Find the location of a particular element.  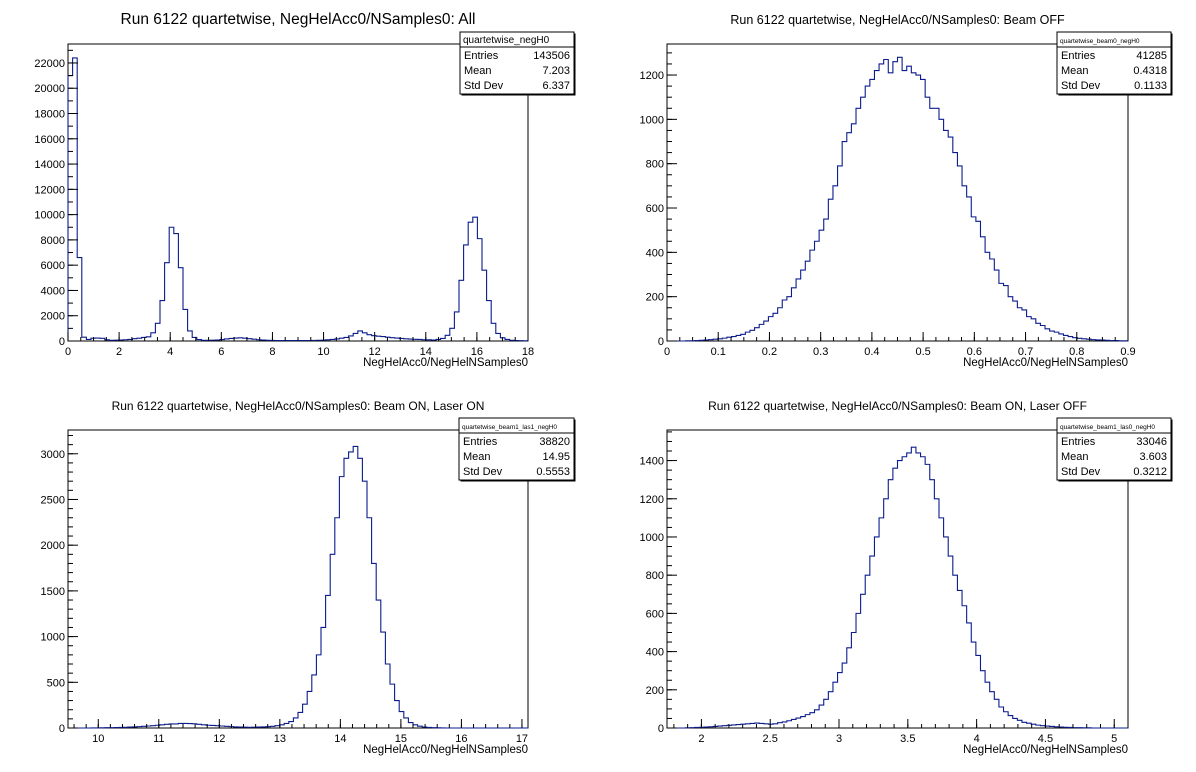

y-tick-label: 1500 is located at coordinates (53, 592).